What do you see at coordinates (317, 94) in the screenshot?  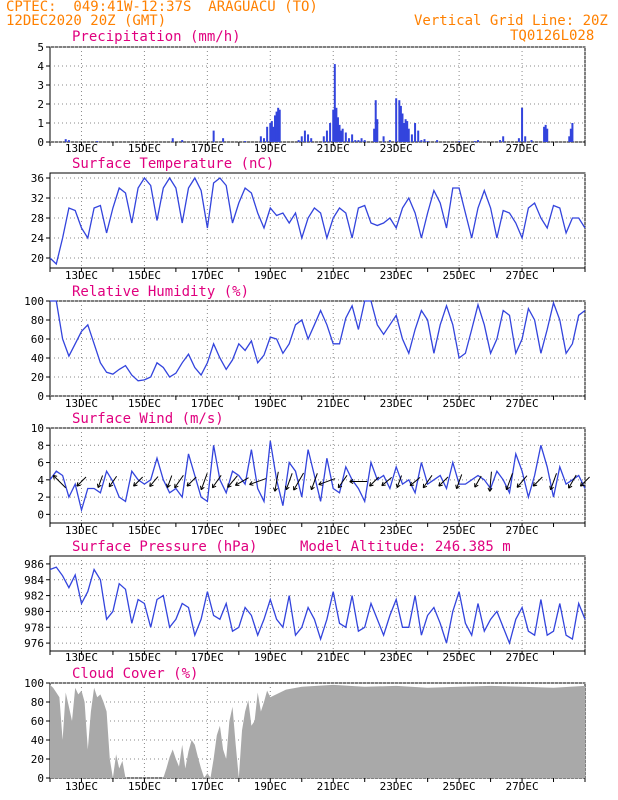 I see `panel-frame` at bounding box center [317, 94].